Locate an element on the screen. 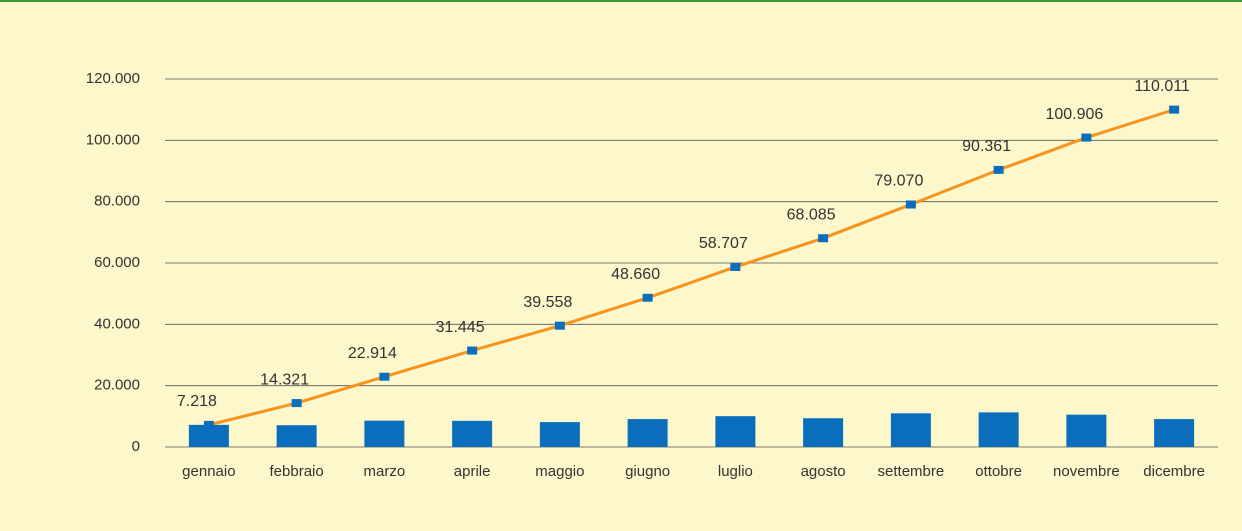  data-label: 39.558 is located at coordinates (547, 302).